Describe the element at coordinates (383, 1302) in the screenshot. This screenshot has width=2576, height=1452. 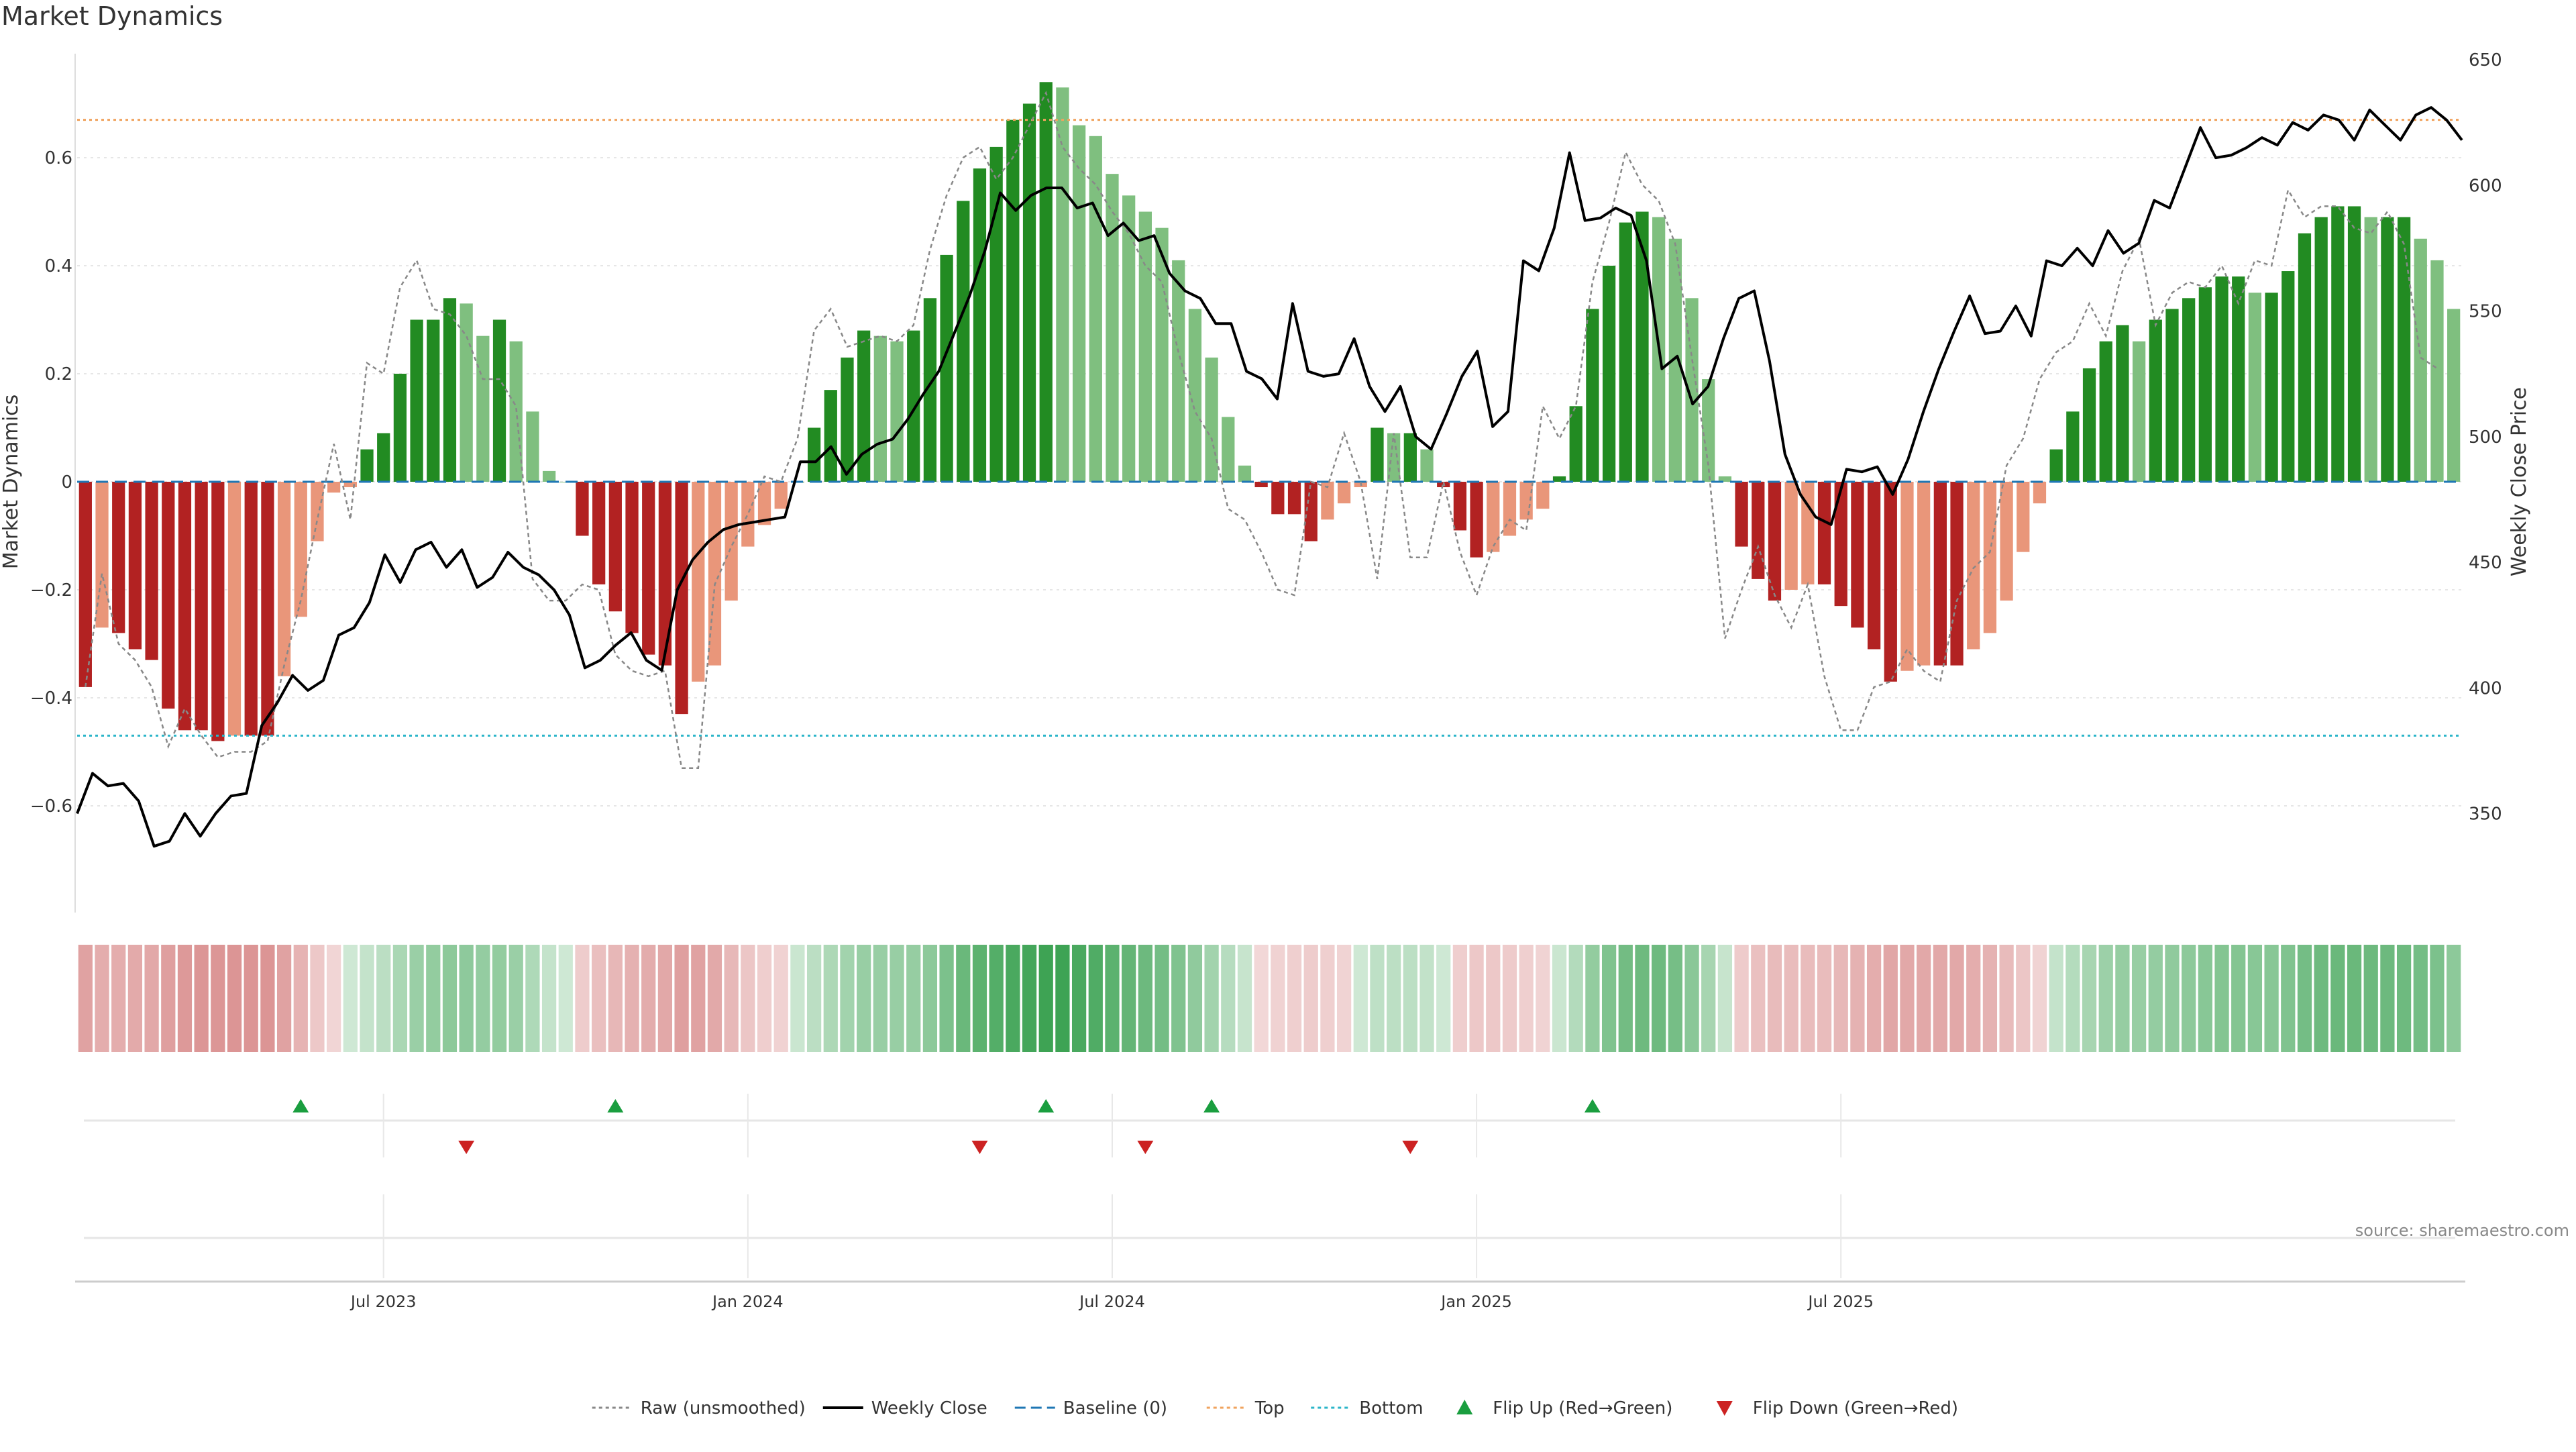
I see `x-tick-label: Jul 2023` at that location.